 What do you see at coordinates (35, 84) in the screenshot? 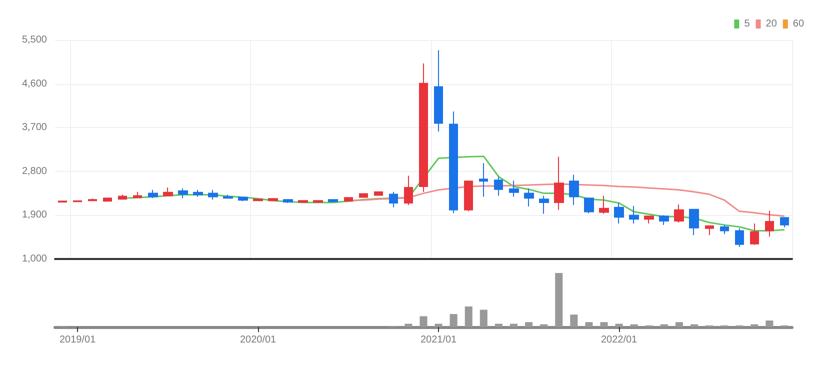
I see `y-tick-label: 4,600` at bounding box center [35, 84].